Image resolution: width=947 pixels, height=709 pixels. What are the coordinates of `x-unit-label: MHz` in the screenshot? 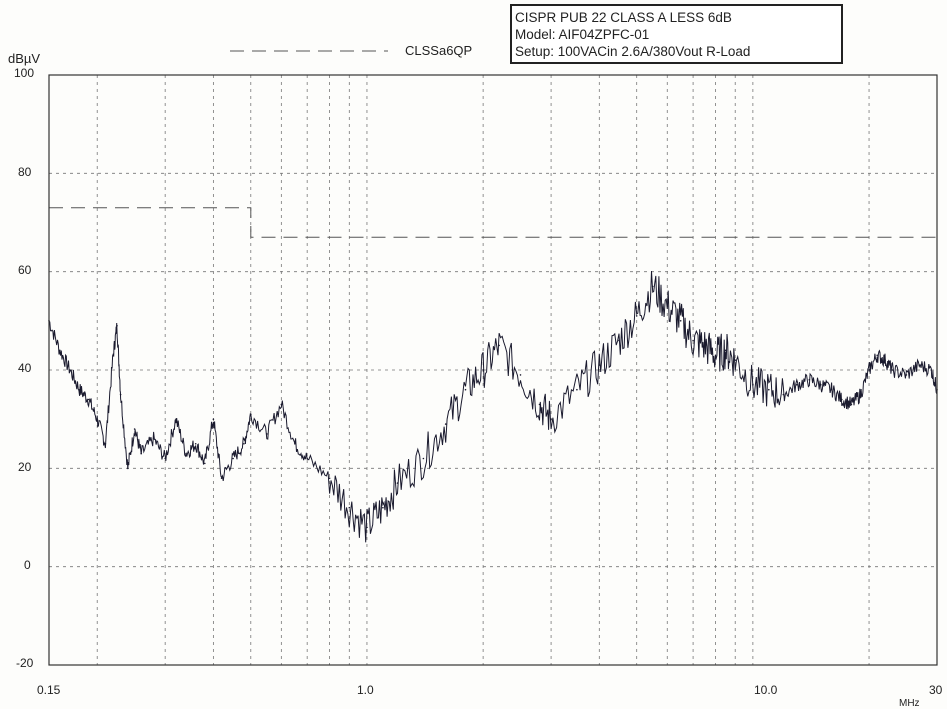 It's located at (909, 703).